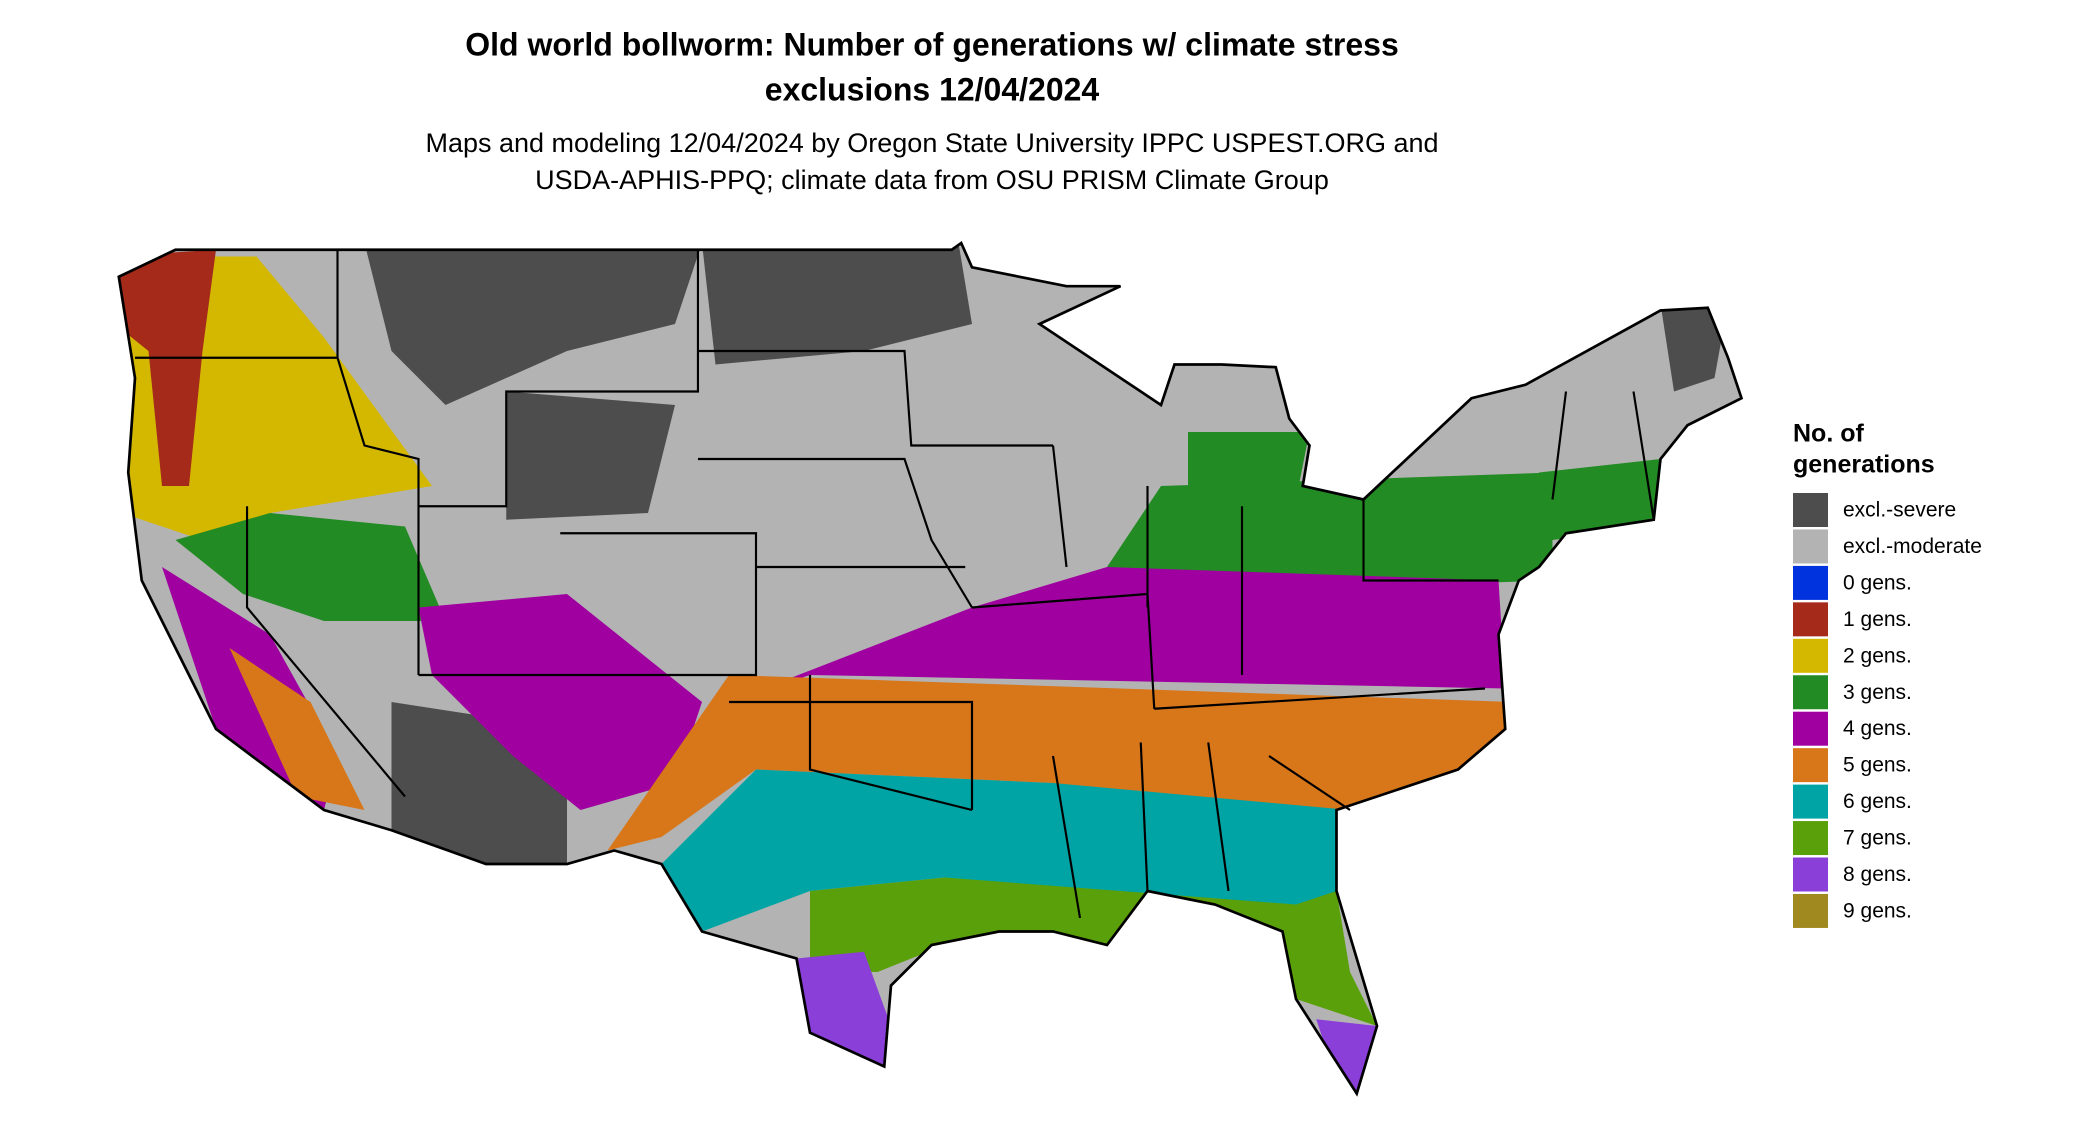 This screenshot has width=2100, height=1121. Describe the element at coordinates (1864, 465) in the screenshot. I see `legend-title-line: generations` at that location.